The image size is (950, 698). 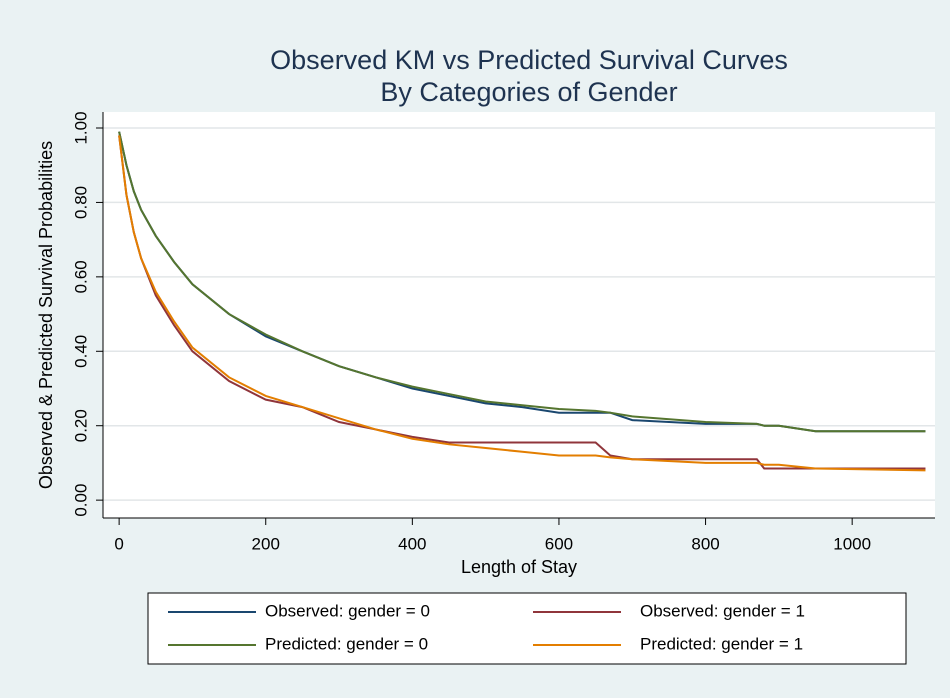 I want to click on legend-label: Observed: gender = 0, so click(x=347, y=610).